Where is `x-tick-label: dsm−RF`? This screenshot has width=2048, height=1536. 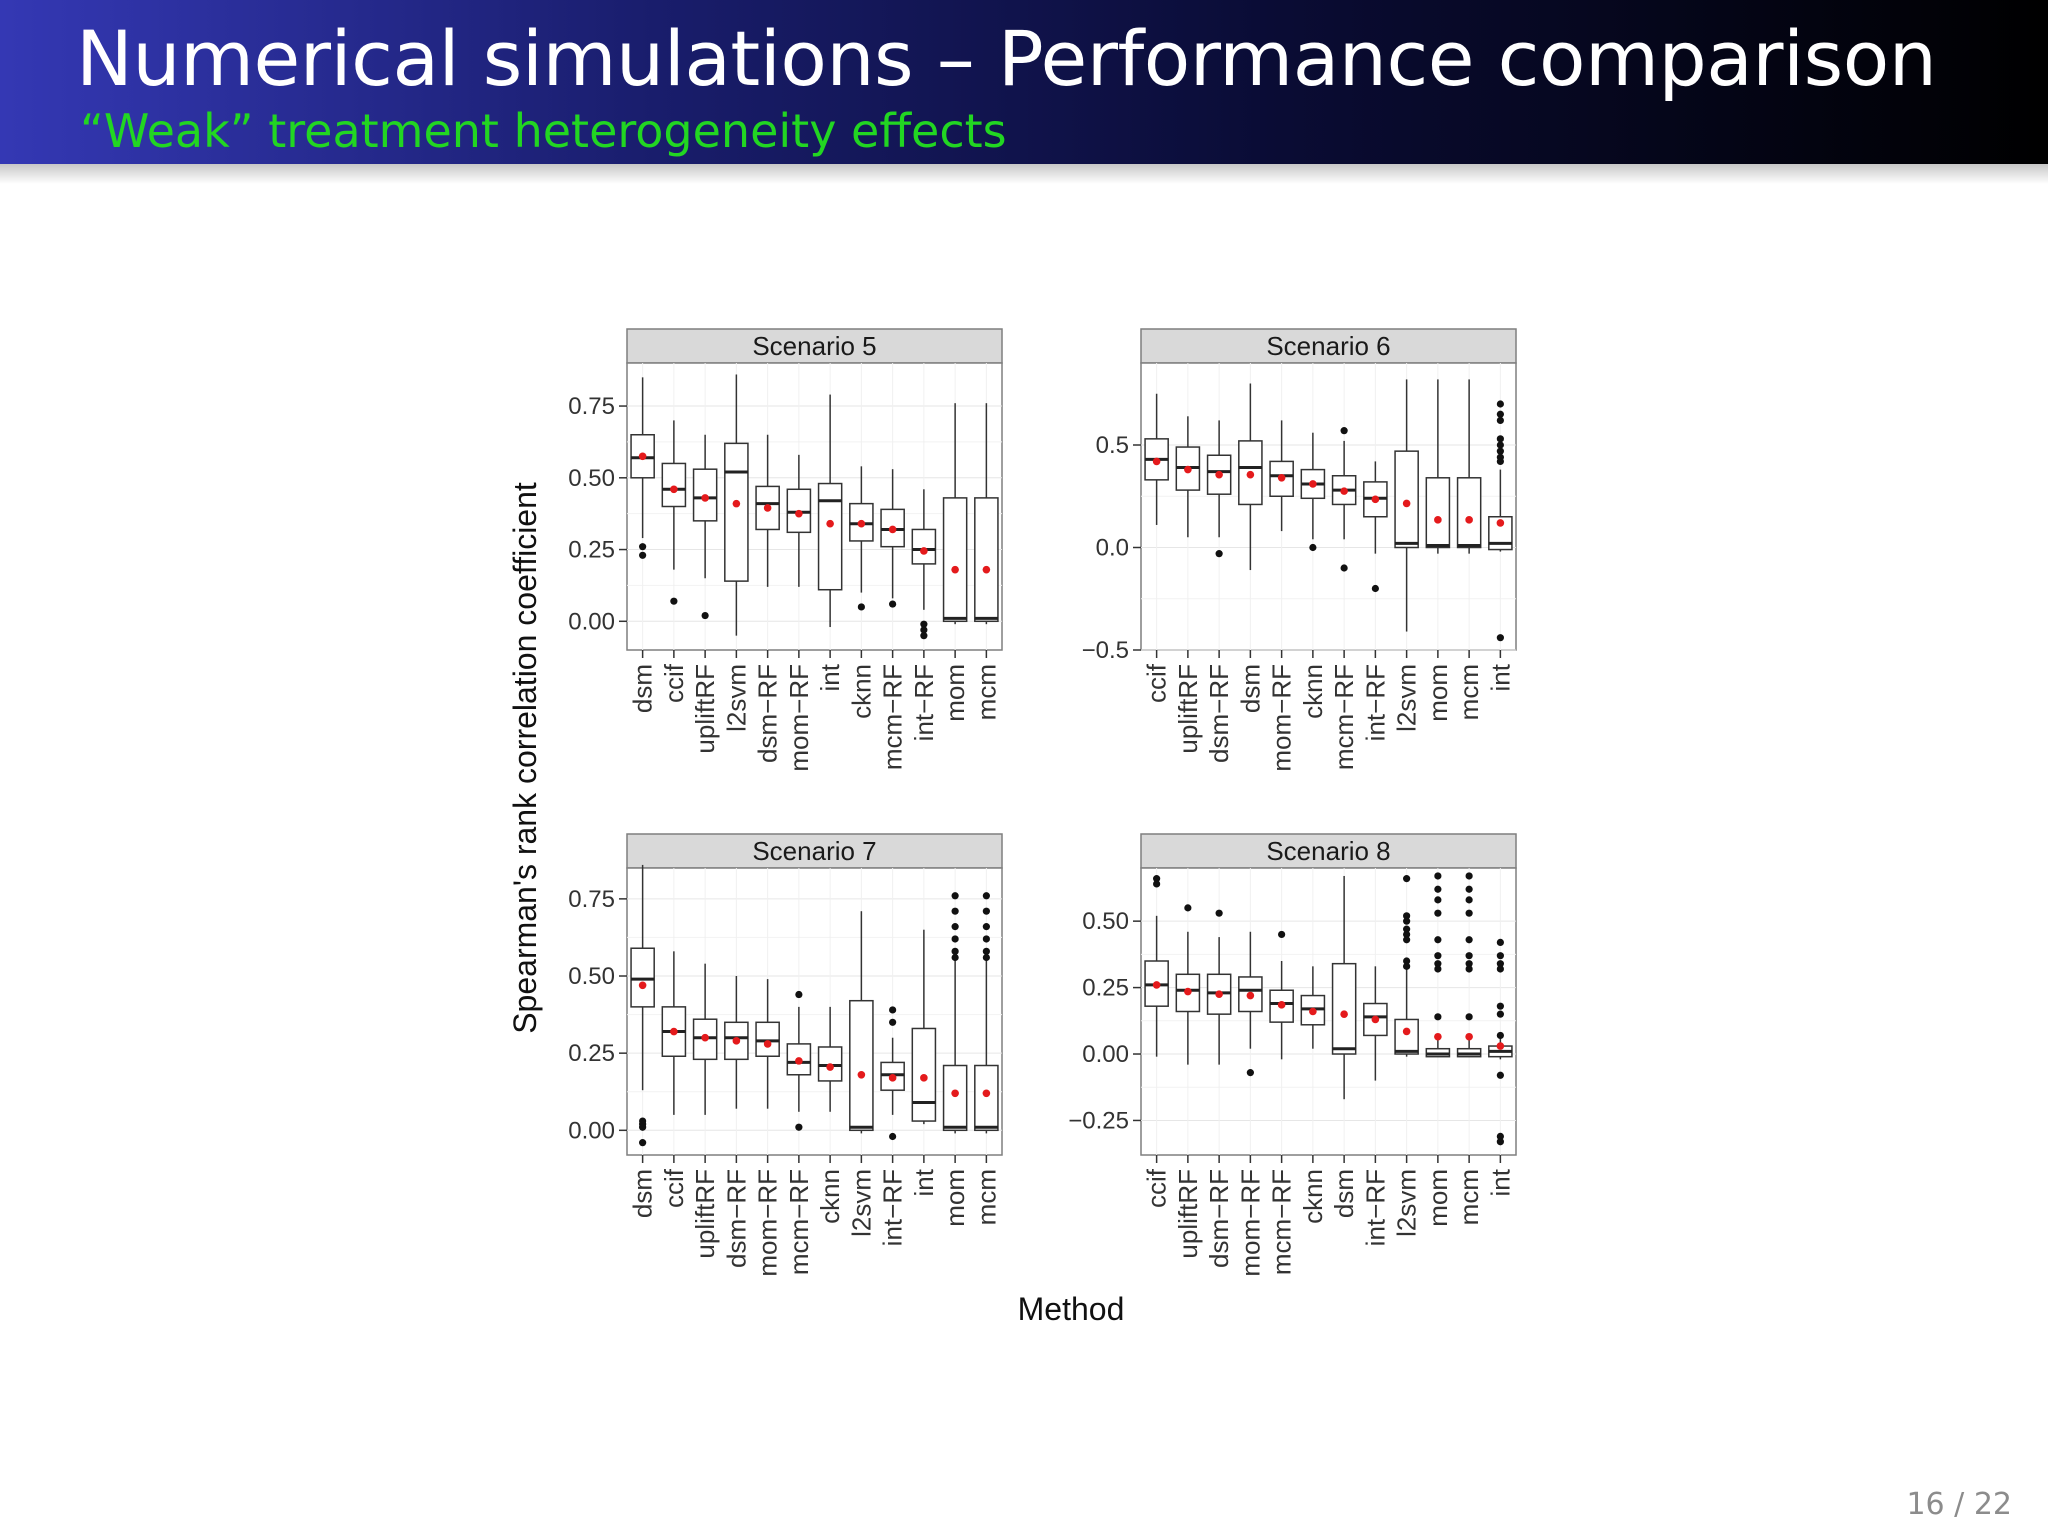 x-tick-label: dsm−RF is located at coordinates (1219, 713).